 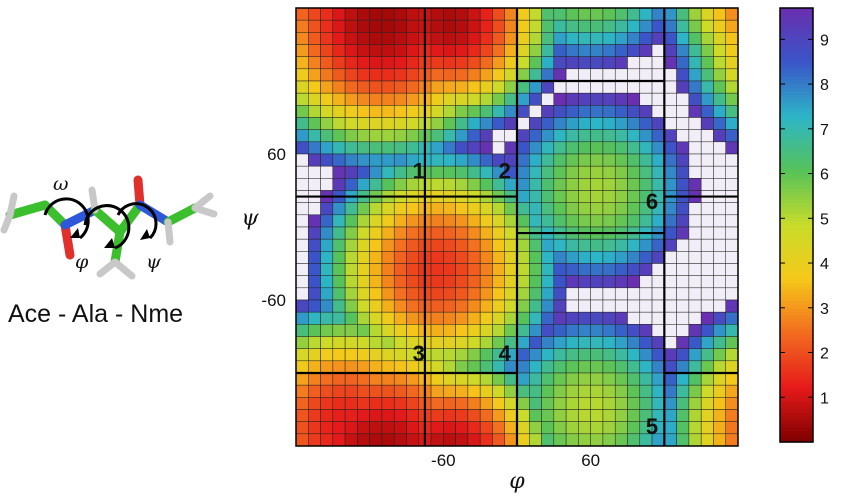 What do you see at coordinates (82, 262) in the screenshot?
I see `phi-label: φ` at bounding box center [82, 262].